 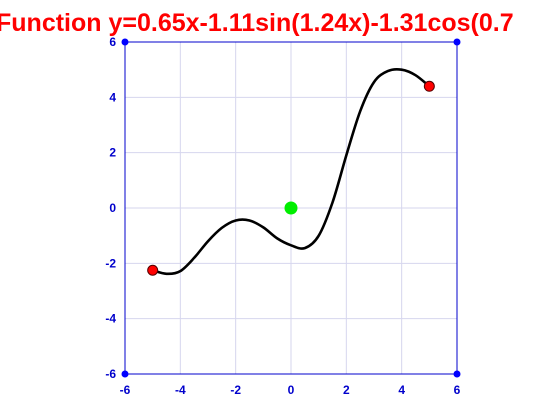 I want to click on y-tick-label: -2, so click(x=110, y=263).